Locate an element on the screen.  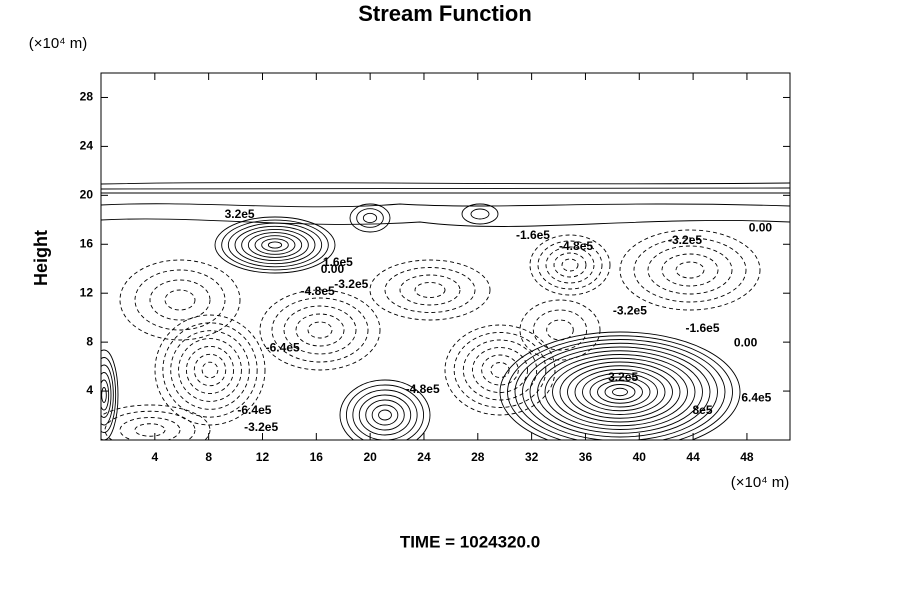
x-tick-label: 4 is located at coordinates (154, 457).